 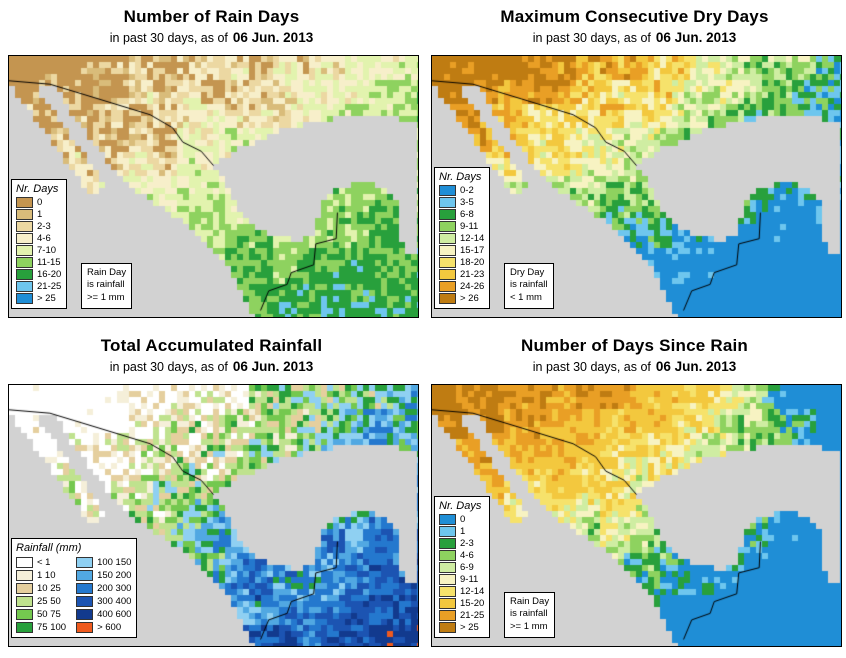 What do you see at coordinates (461, 531) in the screenshot?
I see `legend-row: 1` at bounding box center [461, 531].